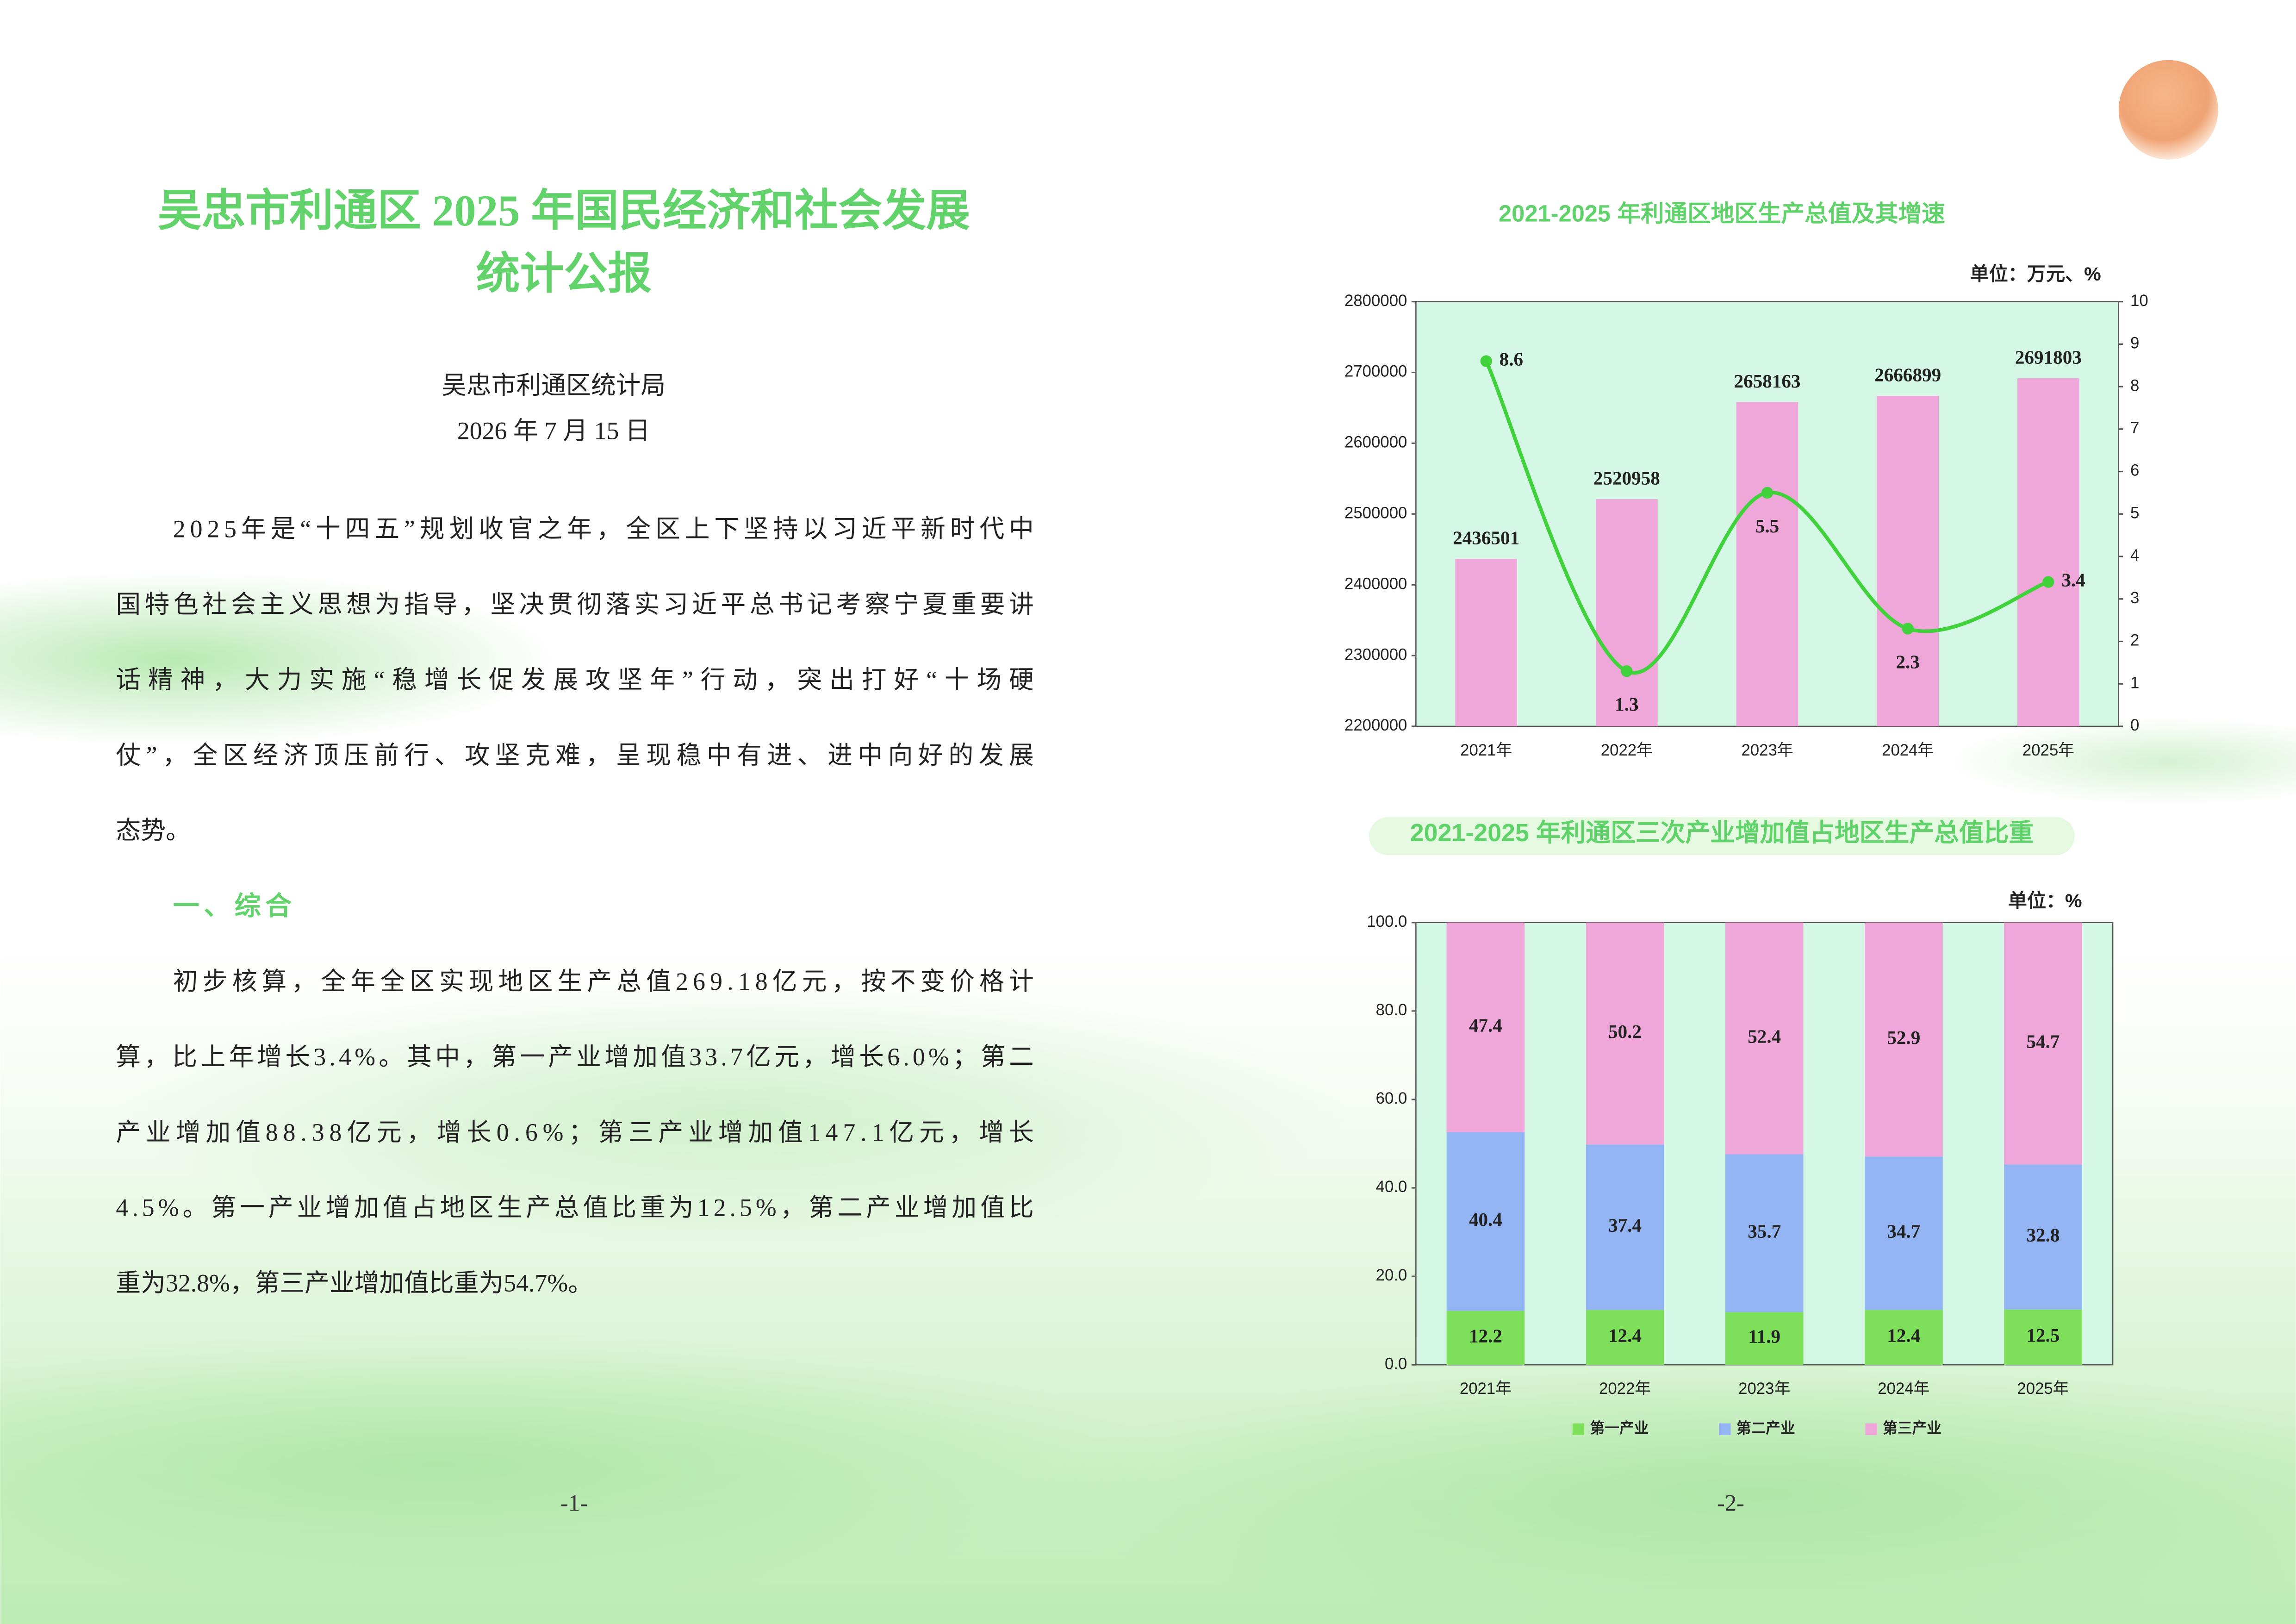 This screenshot has height=1624, width=2296. Describe the element at coordinates (1375, 725) in the screenshot. I see `y-tick-label: 2200000` at that location.